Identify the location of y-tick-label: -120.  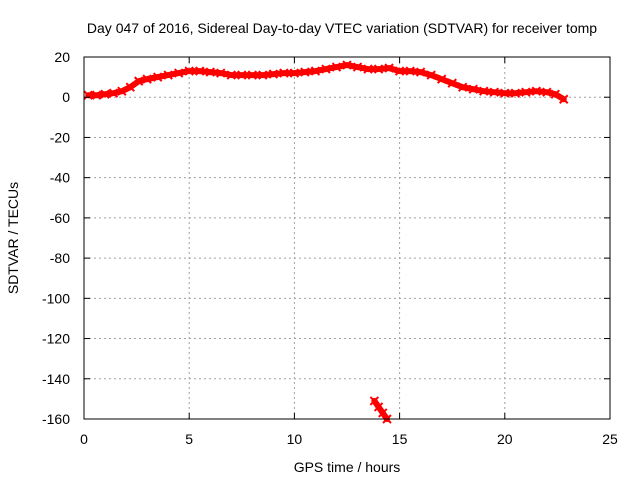
(56, 339).